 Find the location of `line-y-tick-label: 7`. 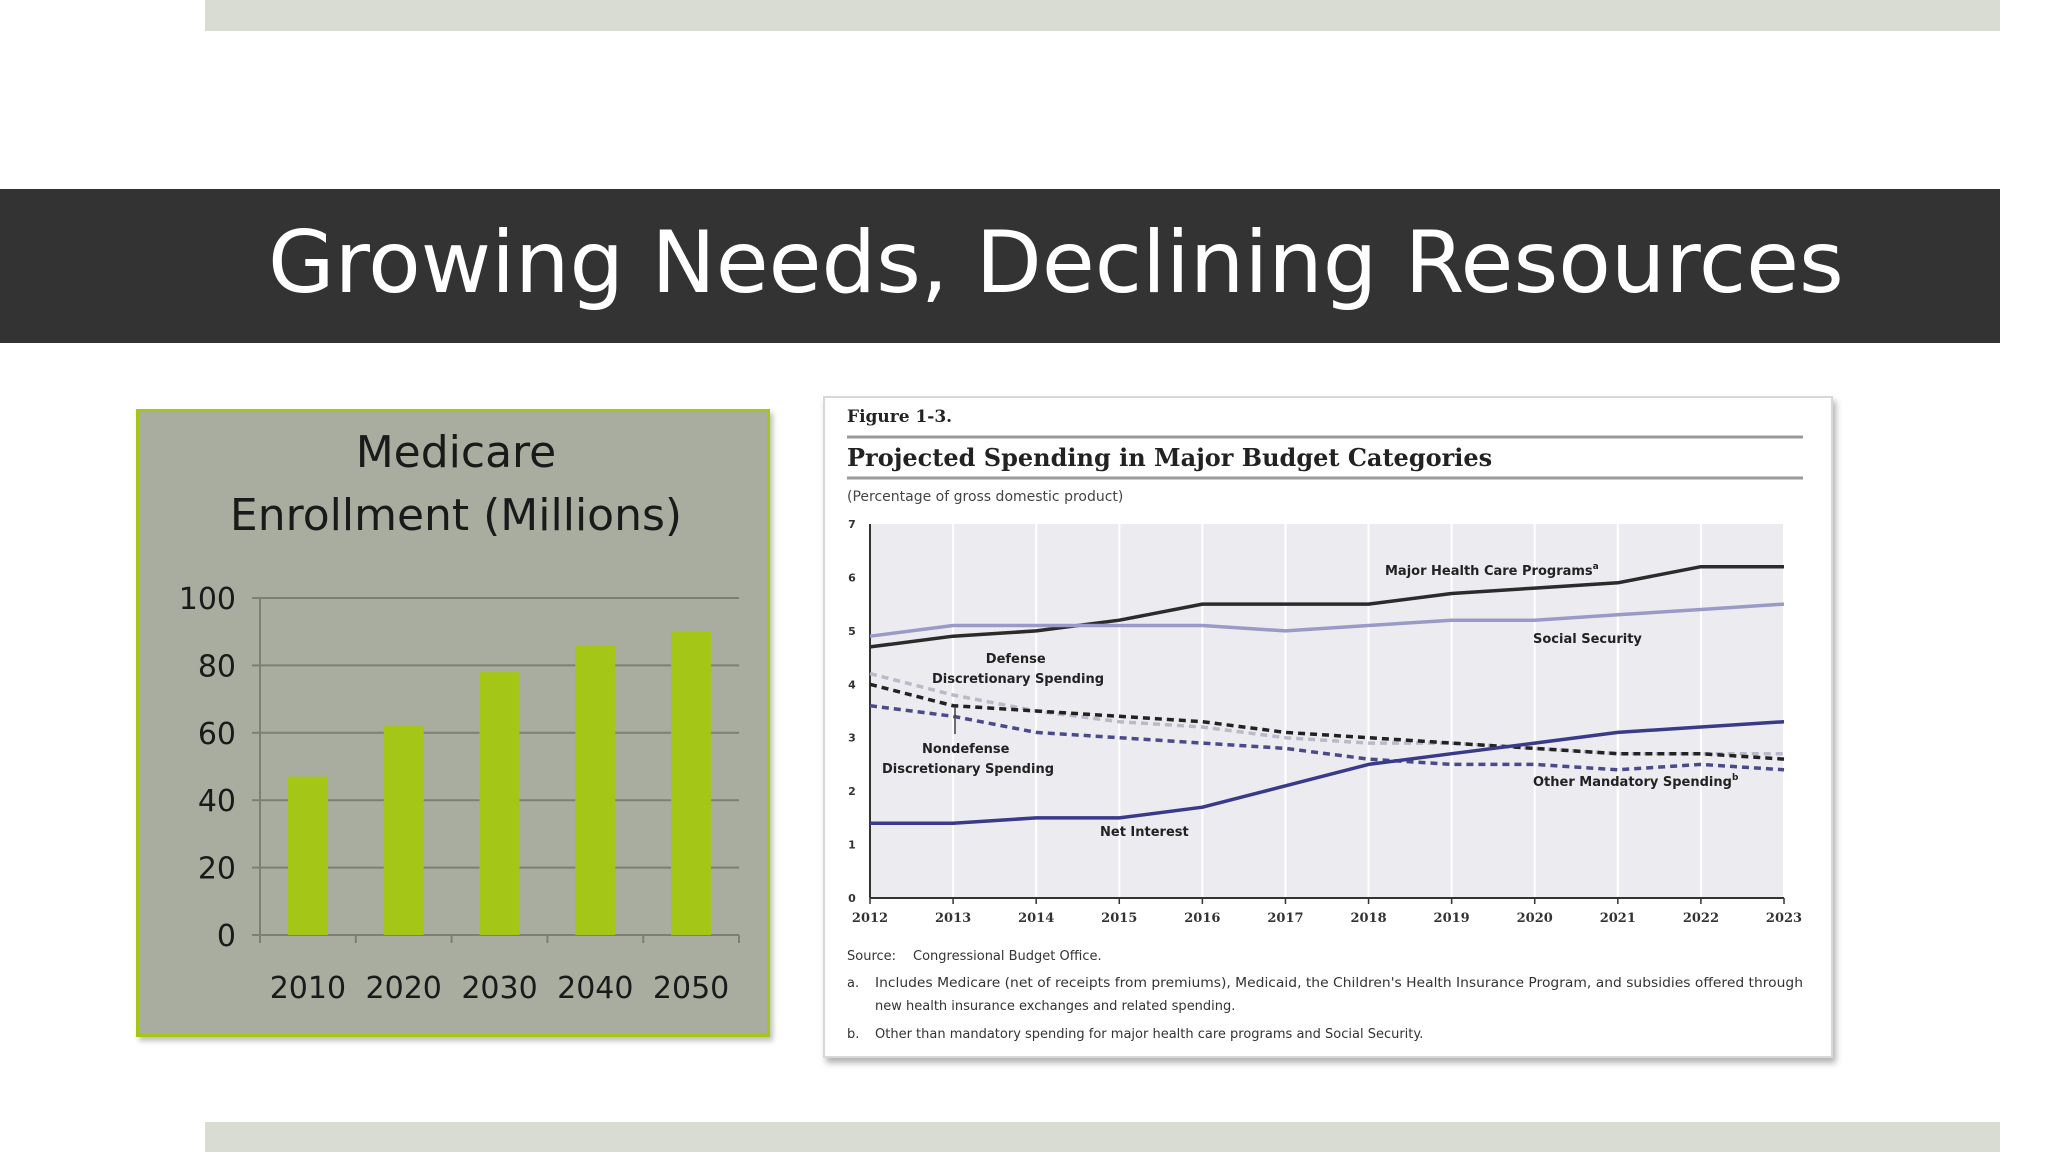

line-y-tick-label: 7 is located at coordinates (852, 524).